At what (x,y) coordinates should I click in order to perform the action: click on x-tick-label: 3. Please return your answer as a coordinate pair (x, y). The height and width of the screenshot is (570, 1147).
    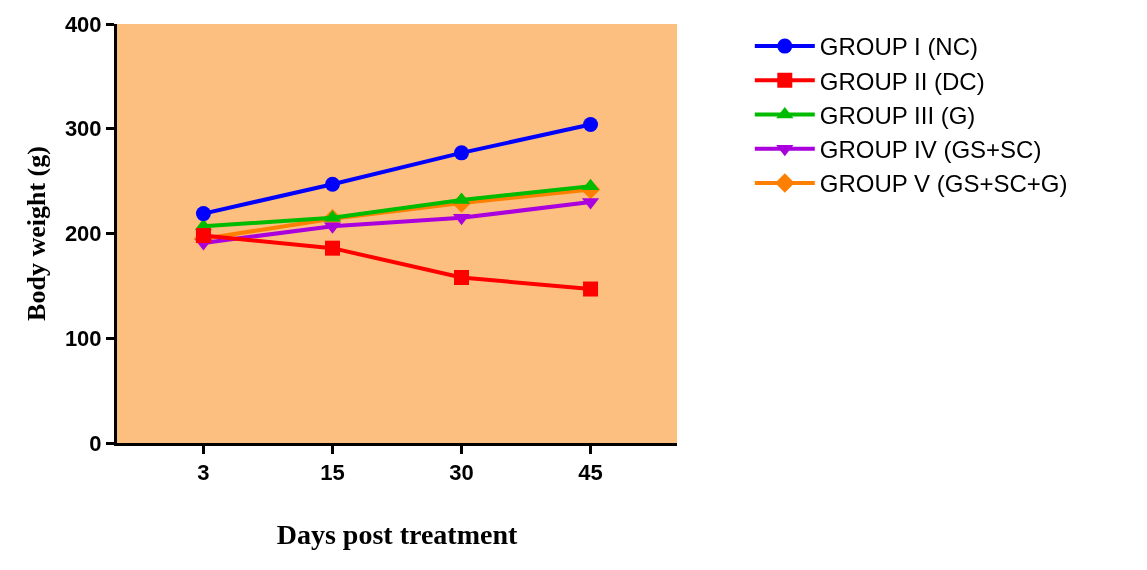
    Looking at the image, I should click on (203, 473).